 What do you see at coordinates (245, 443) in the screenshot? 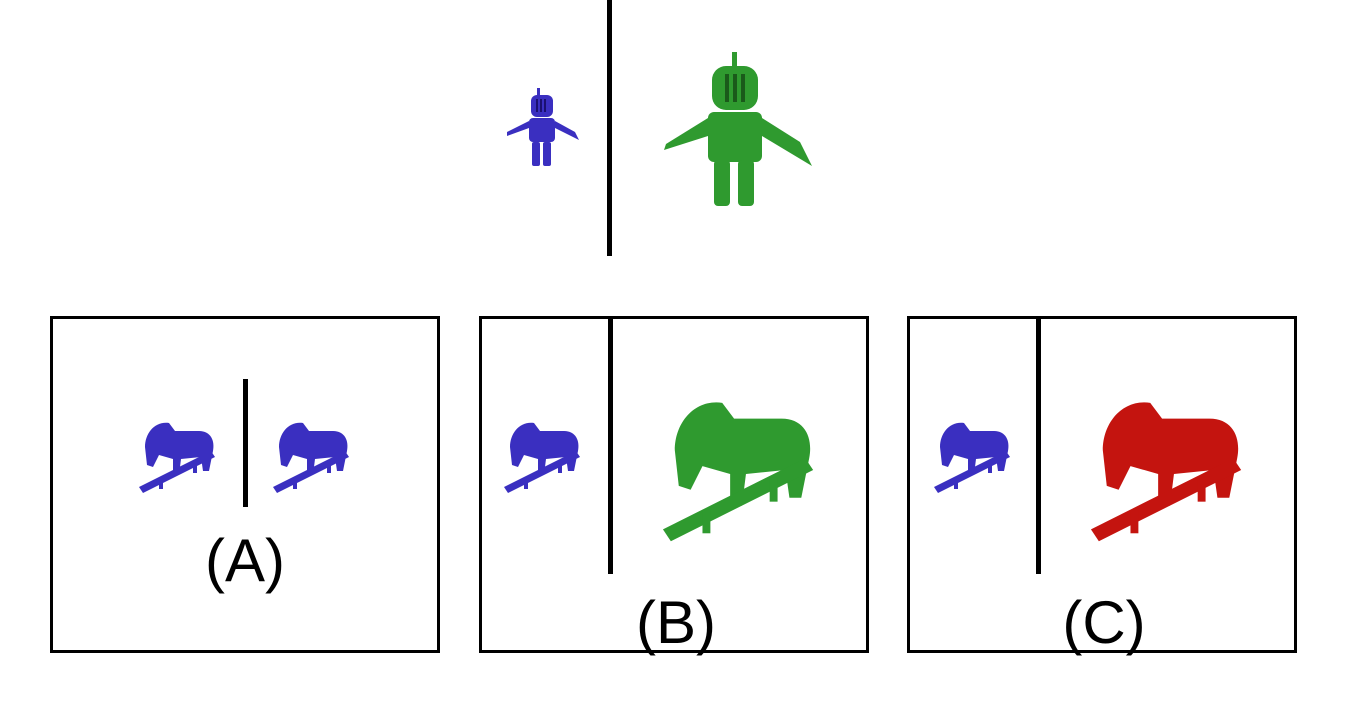
I see `option-a-divider` at bounding box center [245, 443].